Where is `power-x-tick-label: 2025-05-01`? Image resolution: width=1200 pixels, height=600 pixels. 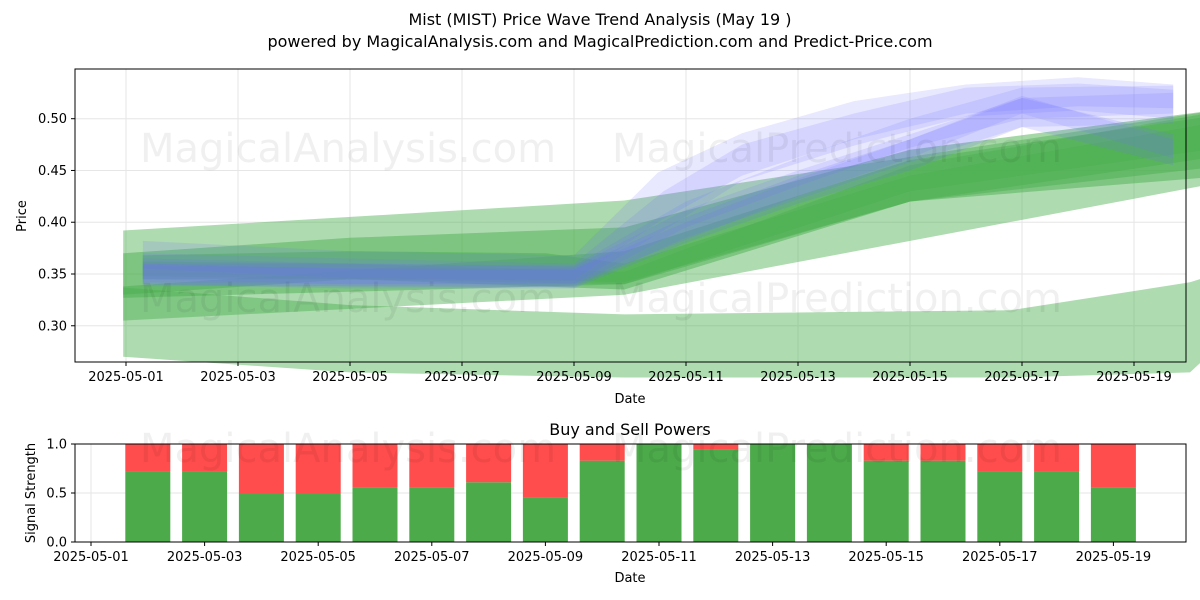
power-x-tick-label: 2025-05-01 is located at coordinates (91, 557).